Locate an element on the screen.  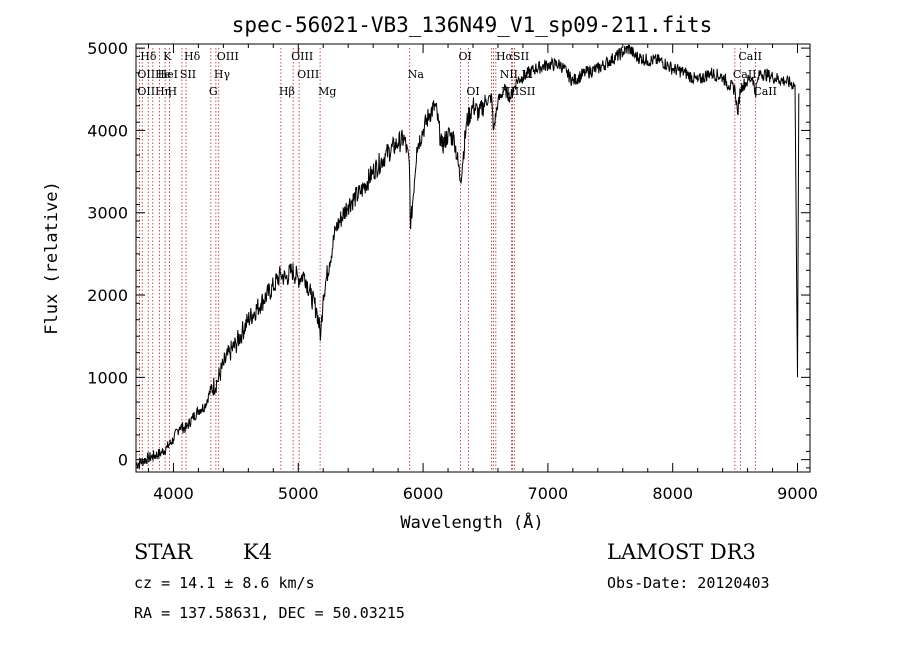
spectral-line-label: HαSII is located at coordinates (512, 56).